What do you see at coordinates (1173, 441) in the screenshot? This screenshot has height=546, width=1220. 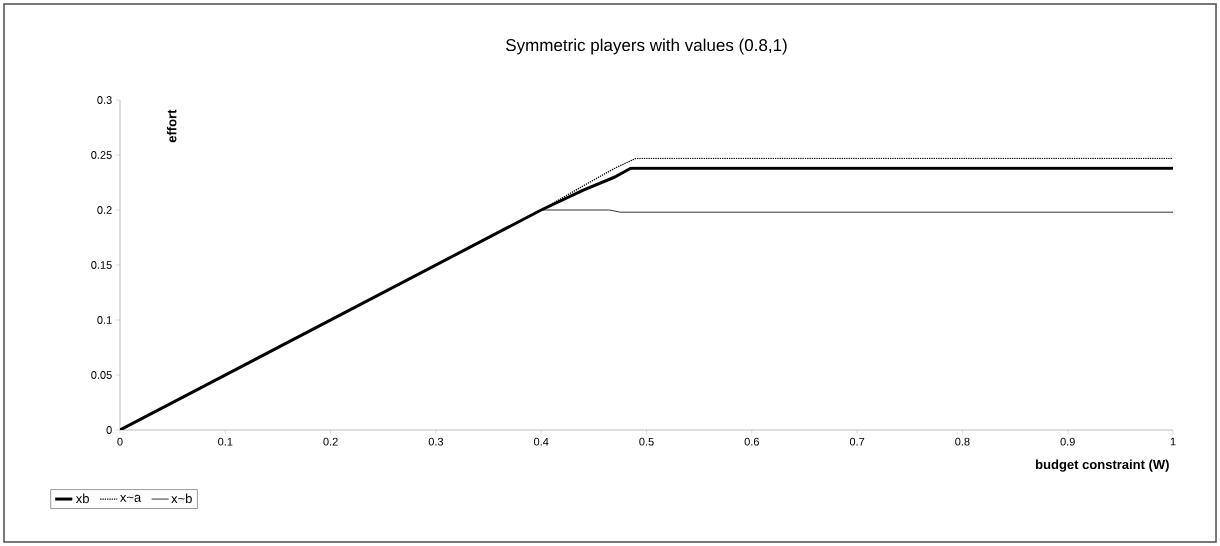 I see `x-tick-label: 1` at bounding box center [1173, 441].